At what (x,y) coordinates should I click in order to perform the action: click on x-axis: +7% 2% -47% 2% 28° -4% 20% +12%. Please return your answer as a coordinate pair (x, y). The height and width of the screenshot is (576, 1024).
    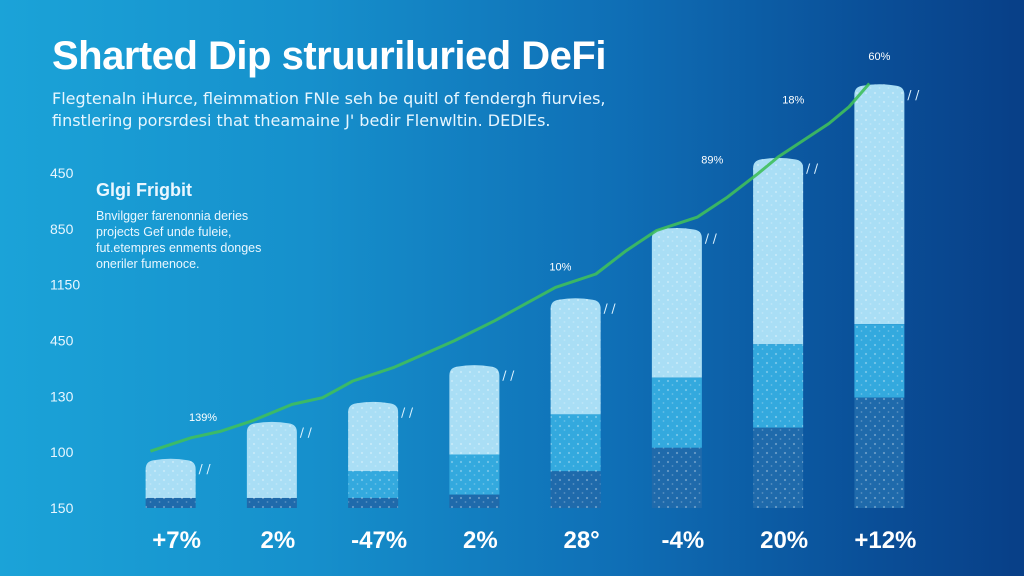
    Looking at the image, I should click on (534, 540).